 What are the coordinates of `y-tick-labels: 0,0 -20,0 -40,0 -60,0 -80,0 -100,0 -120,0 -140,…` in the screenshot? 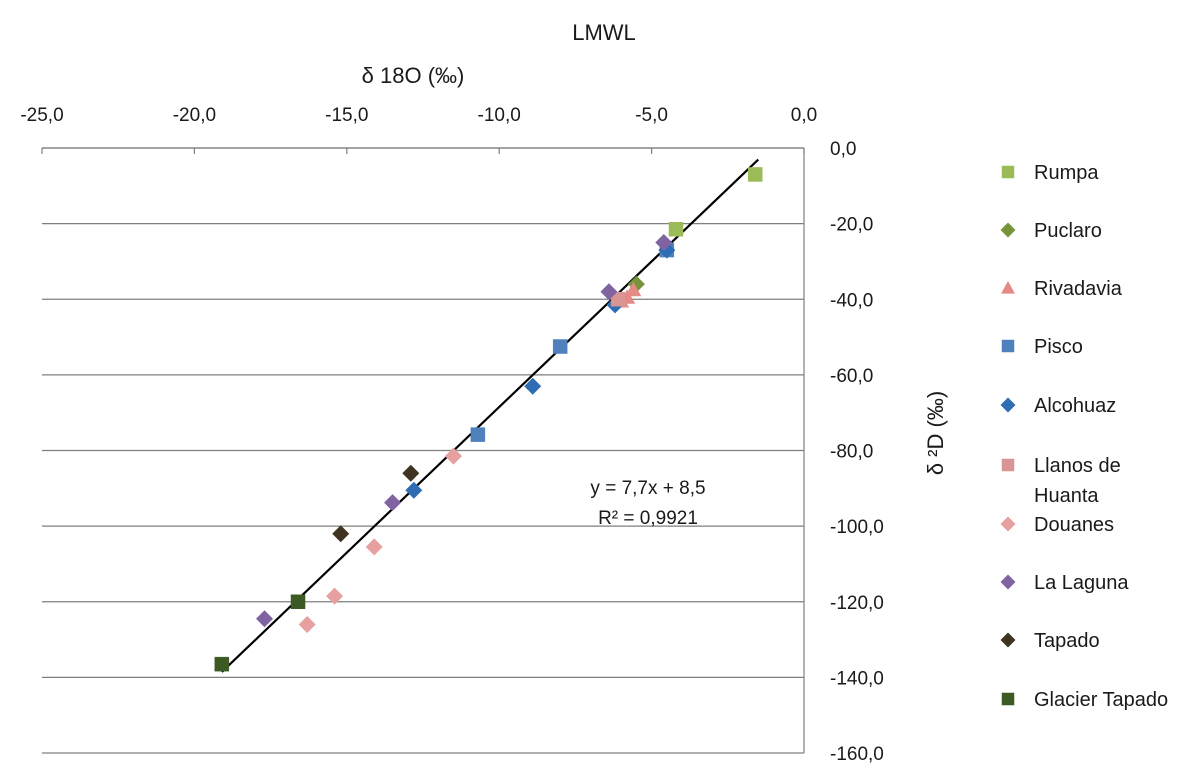 It's located at (857, 451).